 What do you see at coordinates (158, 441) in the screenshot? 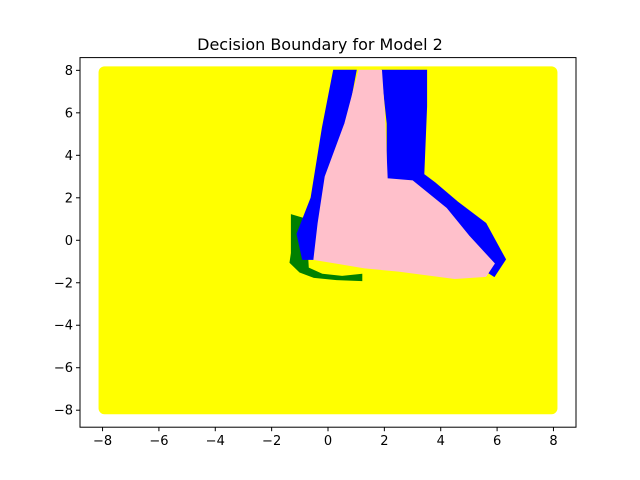
I see `x-tick-label: −6` at bounding box center [158, 441].